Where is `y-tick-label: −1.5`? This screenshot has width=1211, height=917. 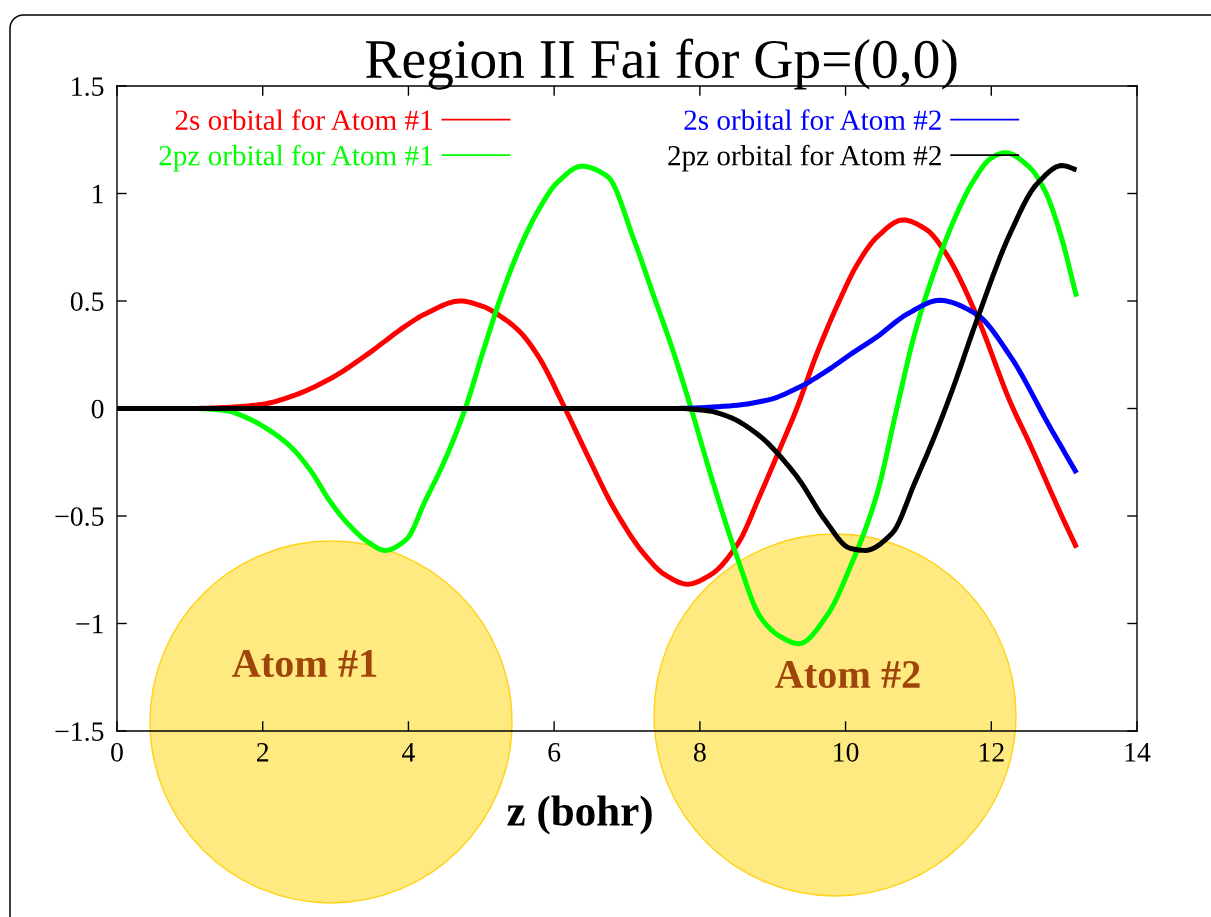 y-tick-label: −1.5 is located at coordinates (79, 732).